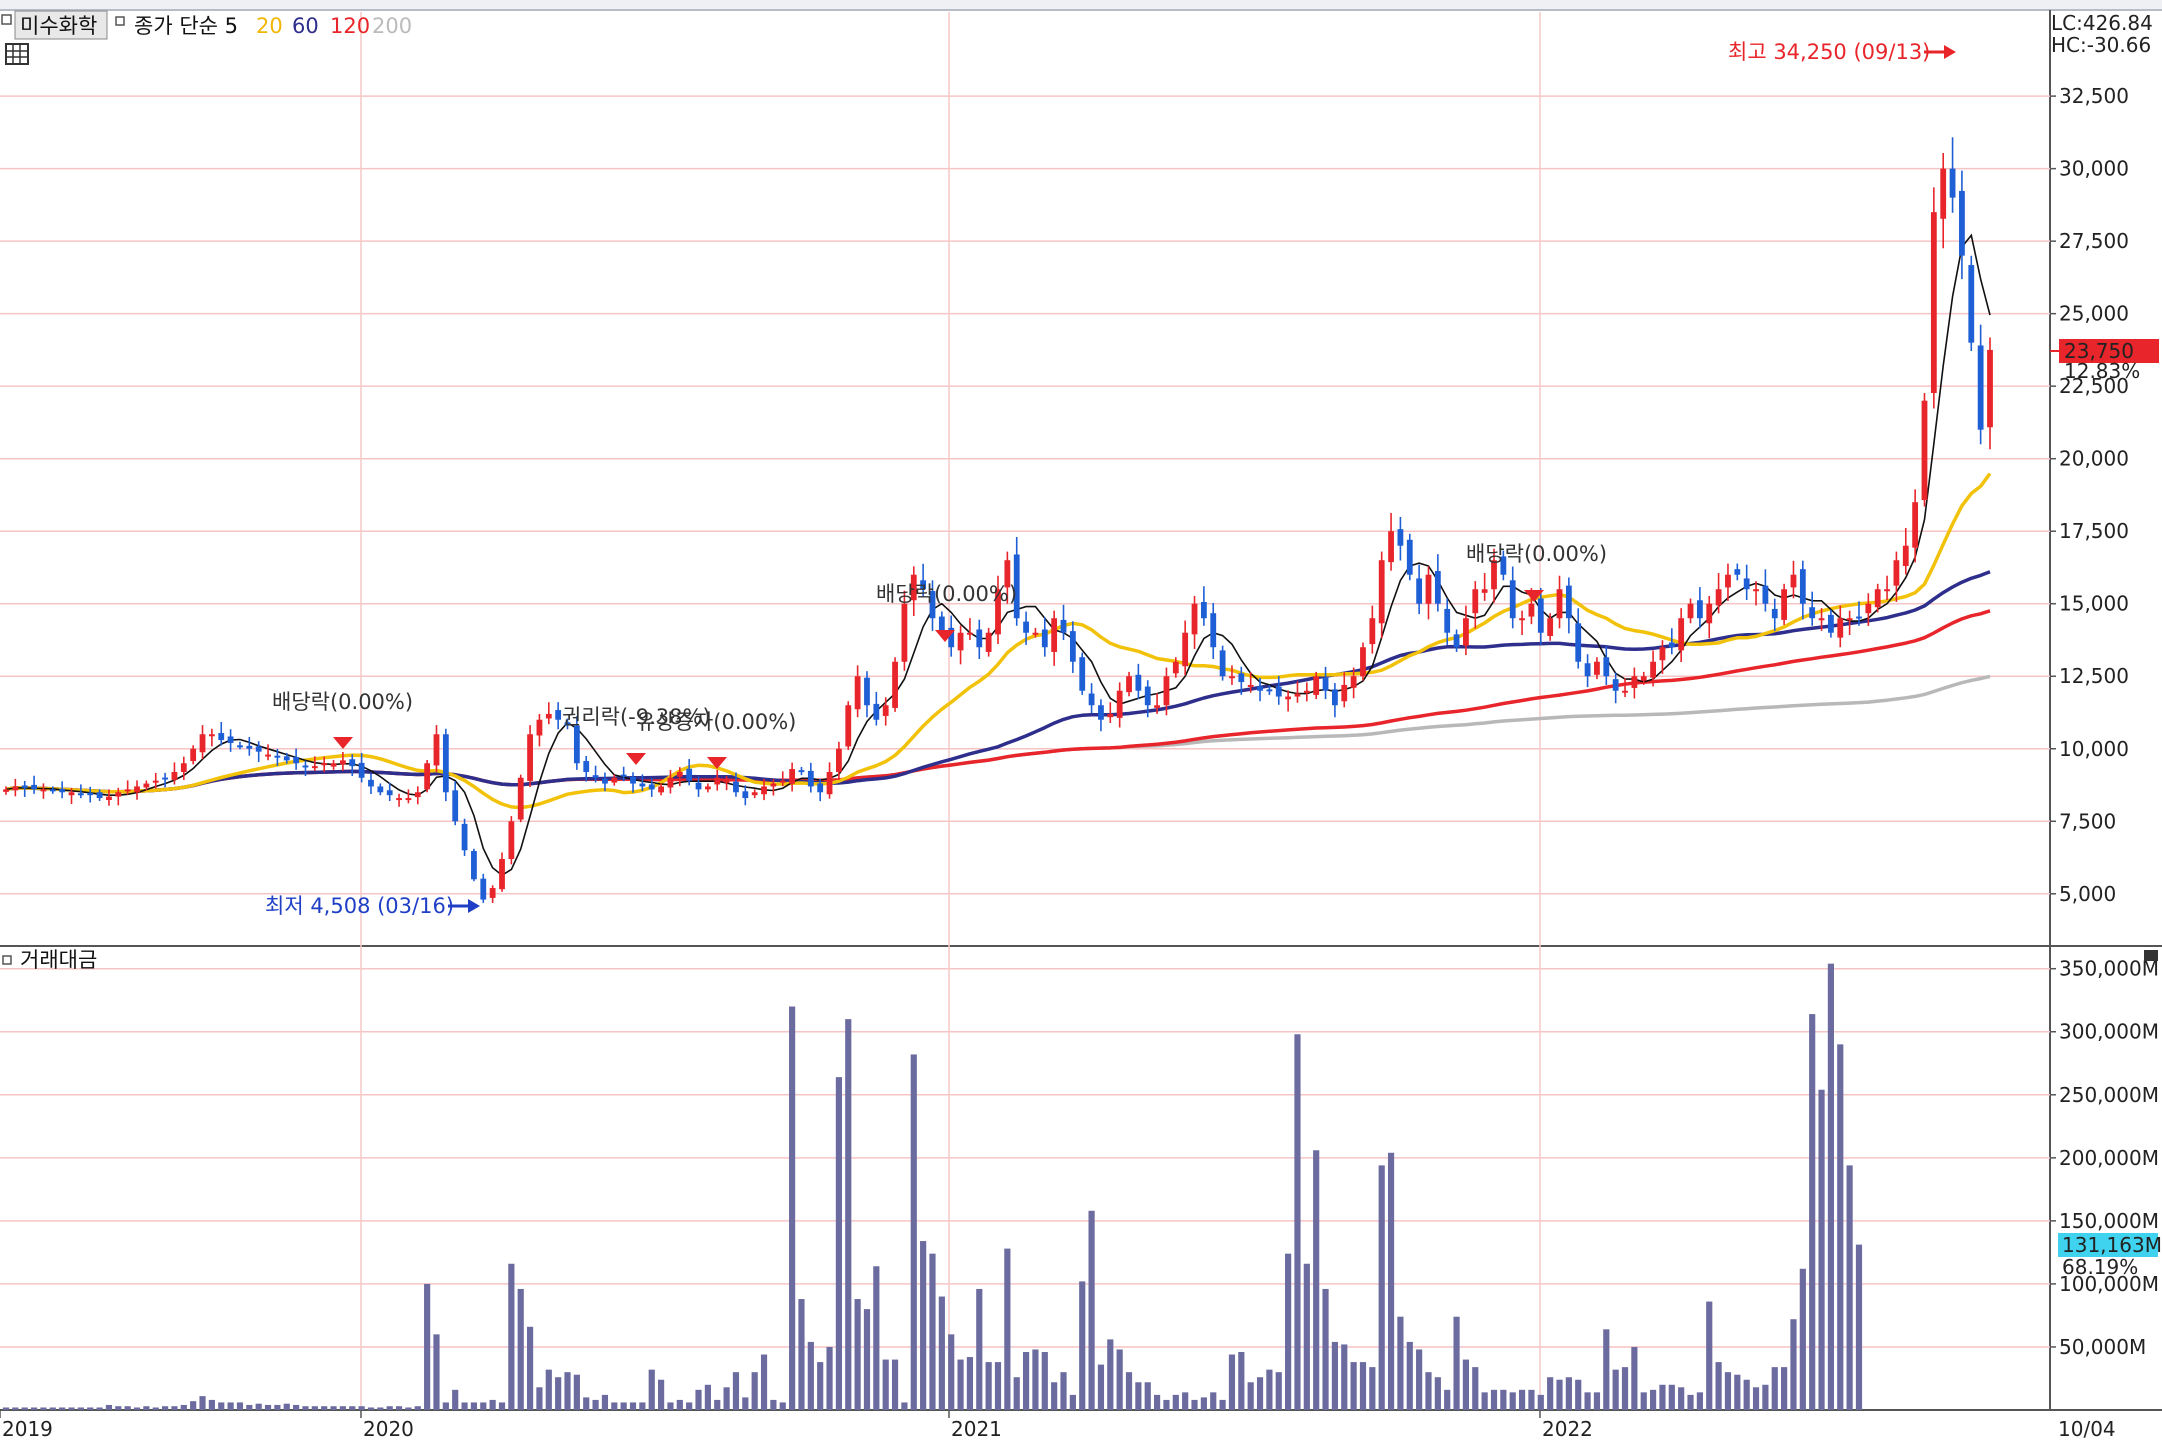 The height and width of the screenshot is (1448, 2162). What do you see at coordinates (2099, 351) in the screenshot?
I see `current-price: 23,750` at bounding box center [2099, 351].